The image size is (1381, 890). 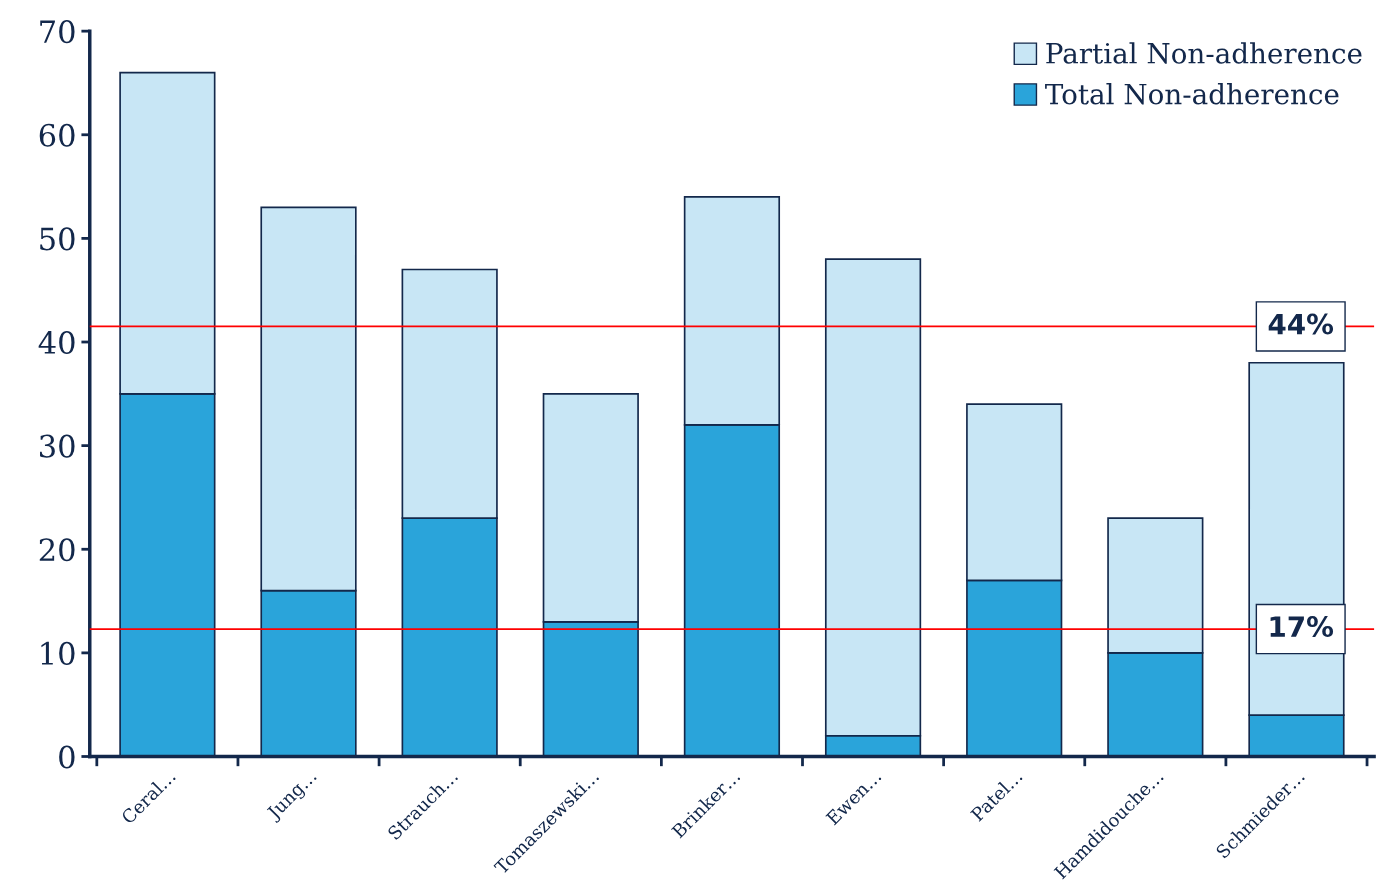 What do you see at coordinates (1302, 627) in the screenshot?
I see `annotation: 17%` at bounding box center [1302, 627].